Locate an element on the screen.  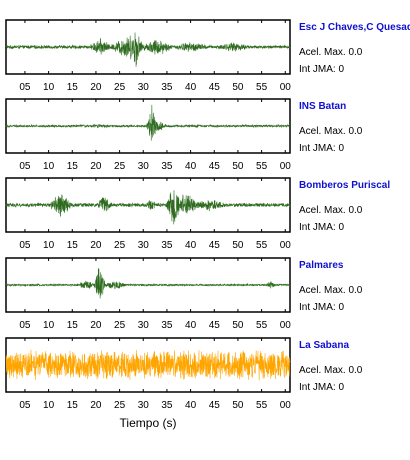
panel-1: 05 10 15 20 25 30 35 40 45 50 55 00 is located at coordinates (148, 56).